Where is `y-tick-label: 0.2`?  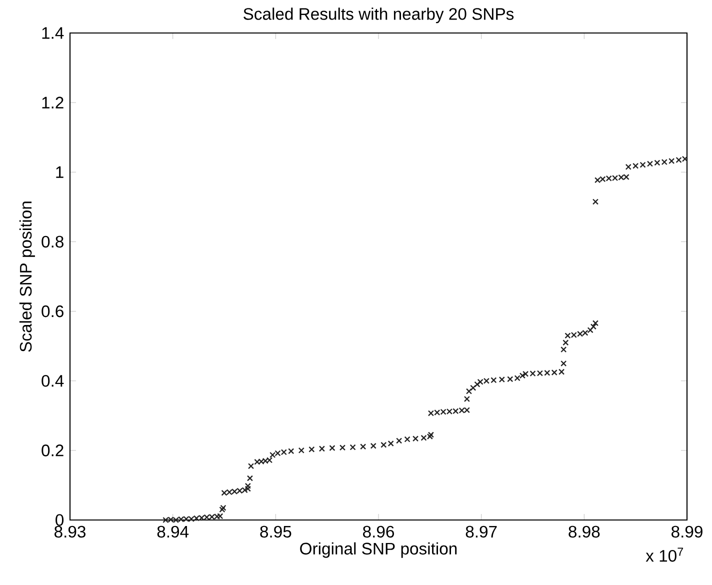
y-tick-label: 0.2 is located at coordinates (53, 450).